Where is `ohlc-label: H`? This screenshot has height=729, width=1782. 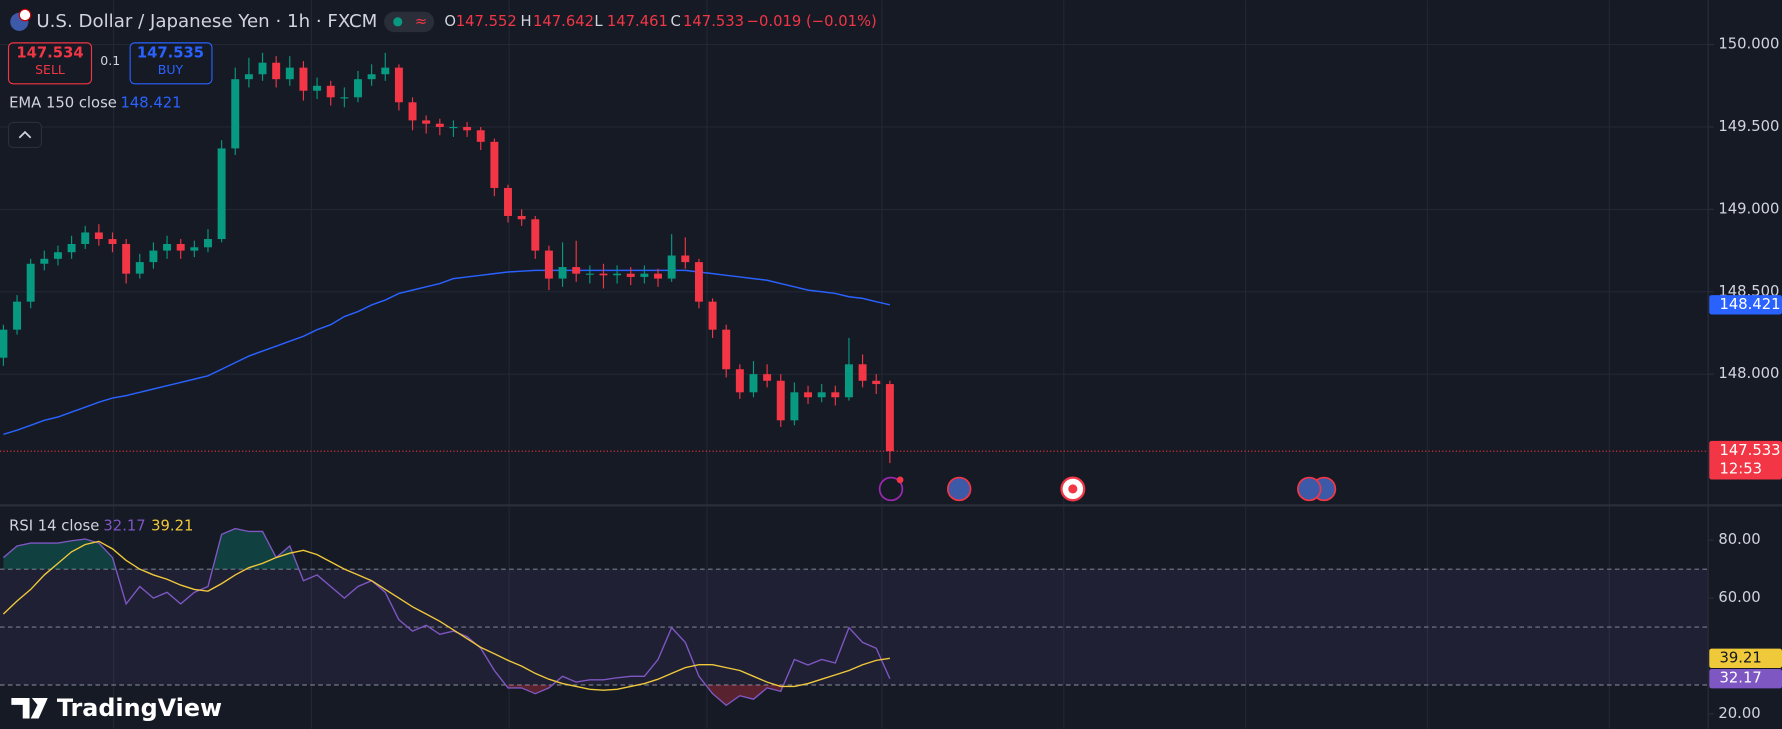
ohlc-label: H is located at coordinates (526, 21).